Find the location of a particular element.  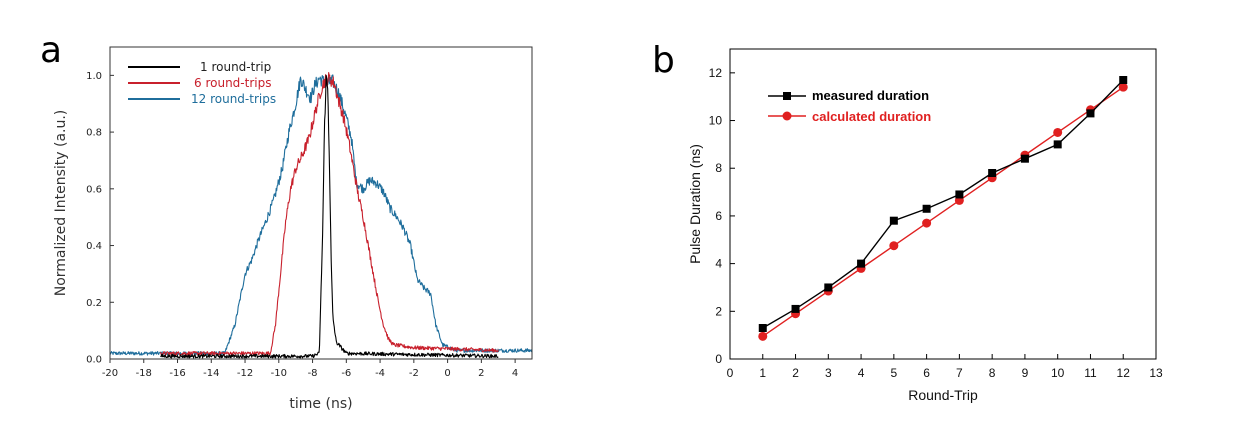

chart-b-xtick-label: 12 is located at coordinates (1124, 373).